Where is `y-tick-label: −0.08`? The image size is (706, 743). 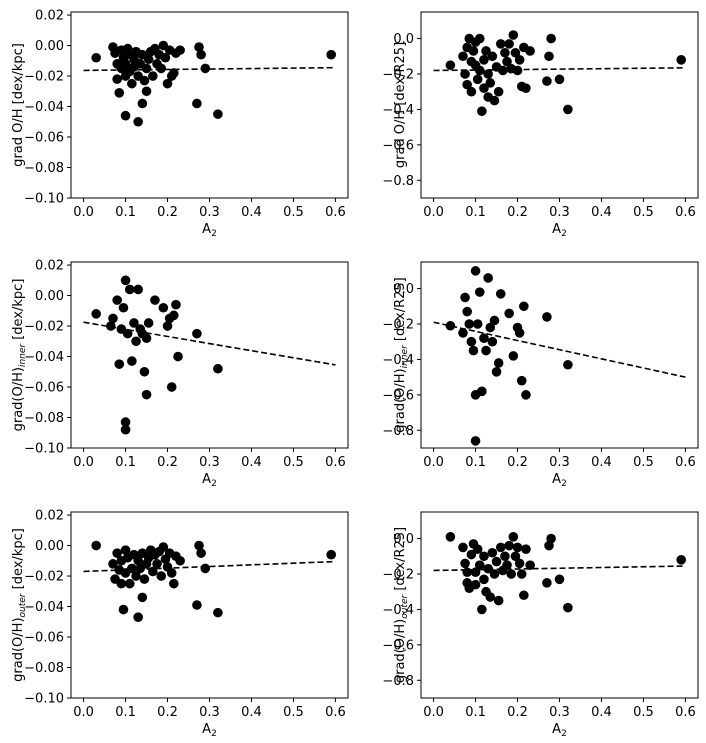 y-tick-label: −0.08 is located at coordinates (44, 418).